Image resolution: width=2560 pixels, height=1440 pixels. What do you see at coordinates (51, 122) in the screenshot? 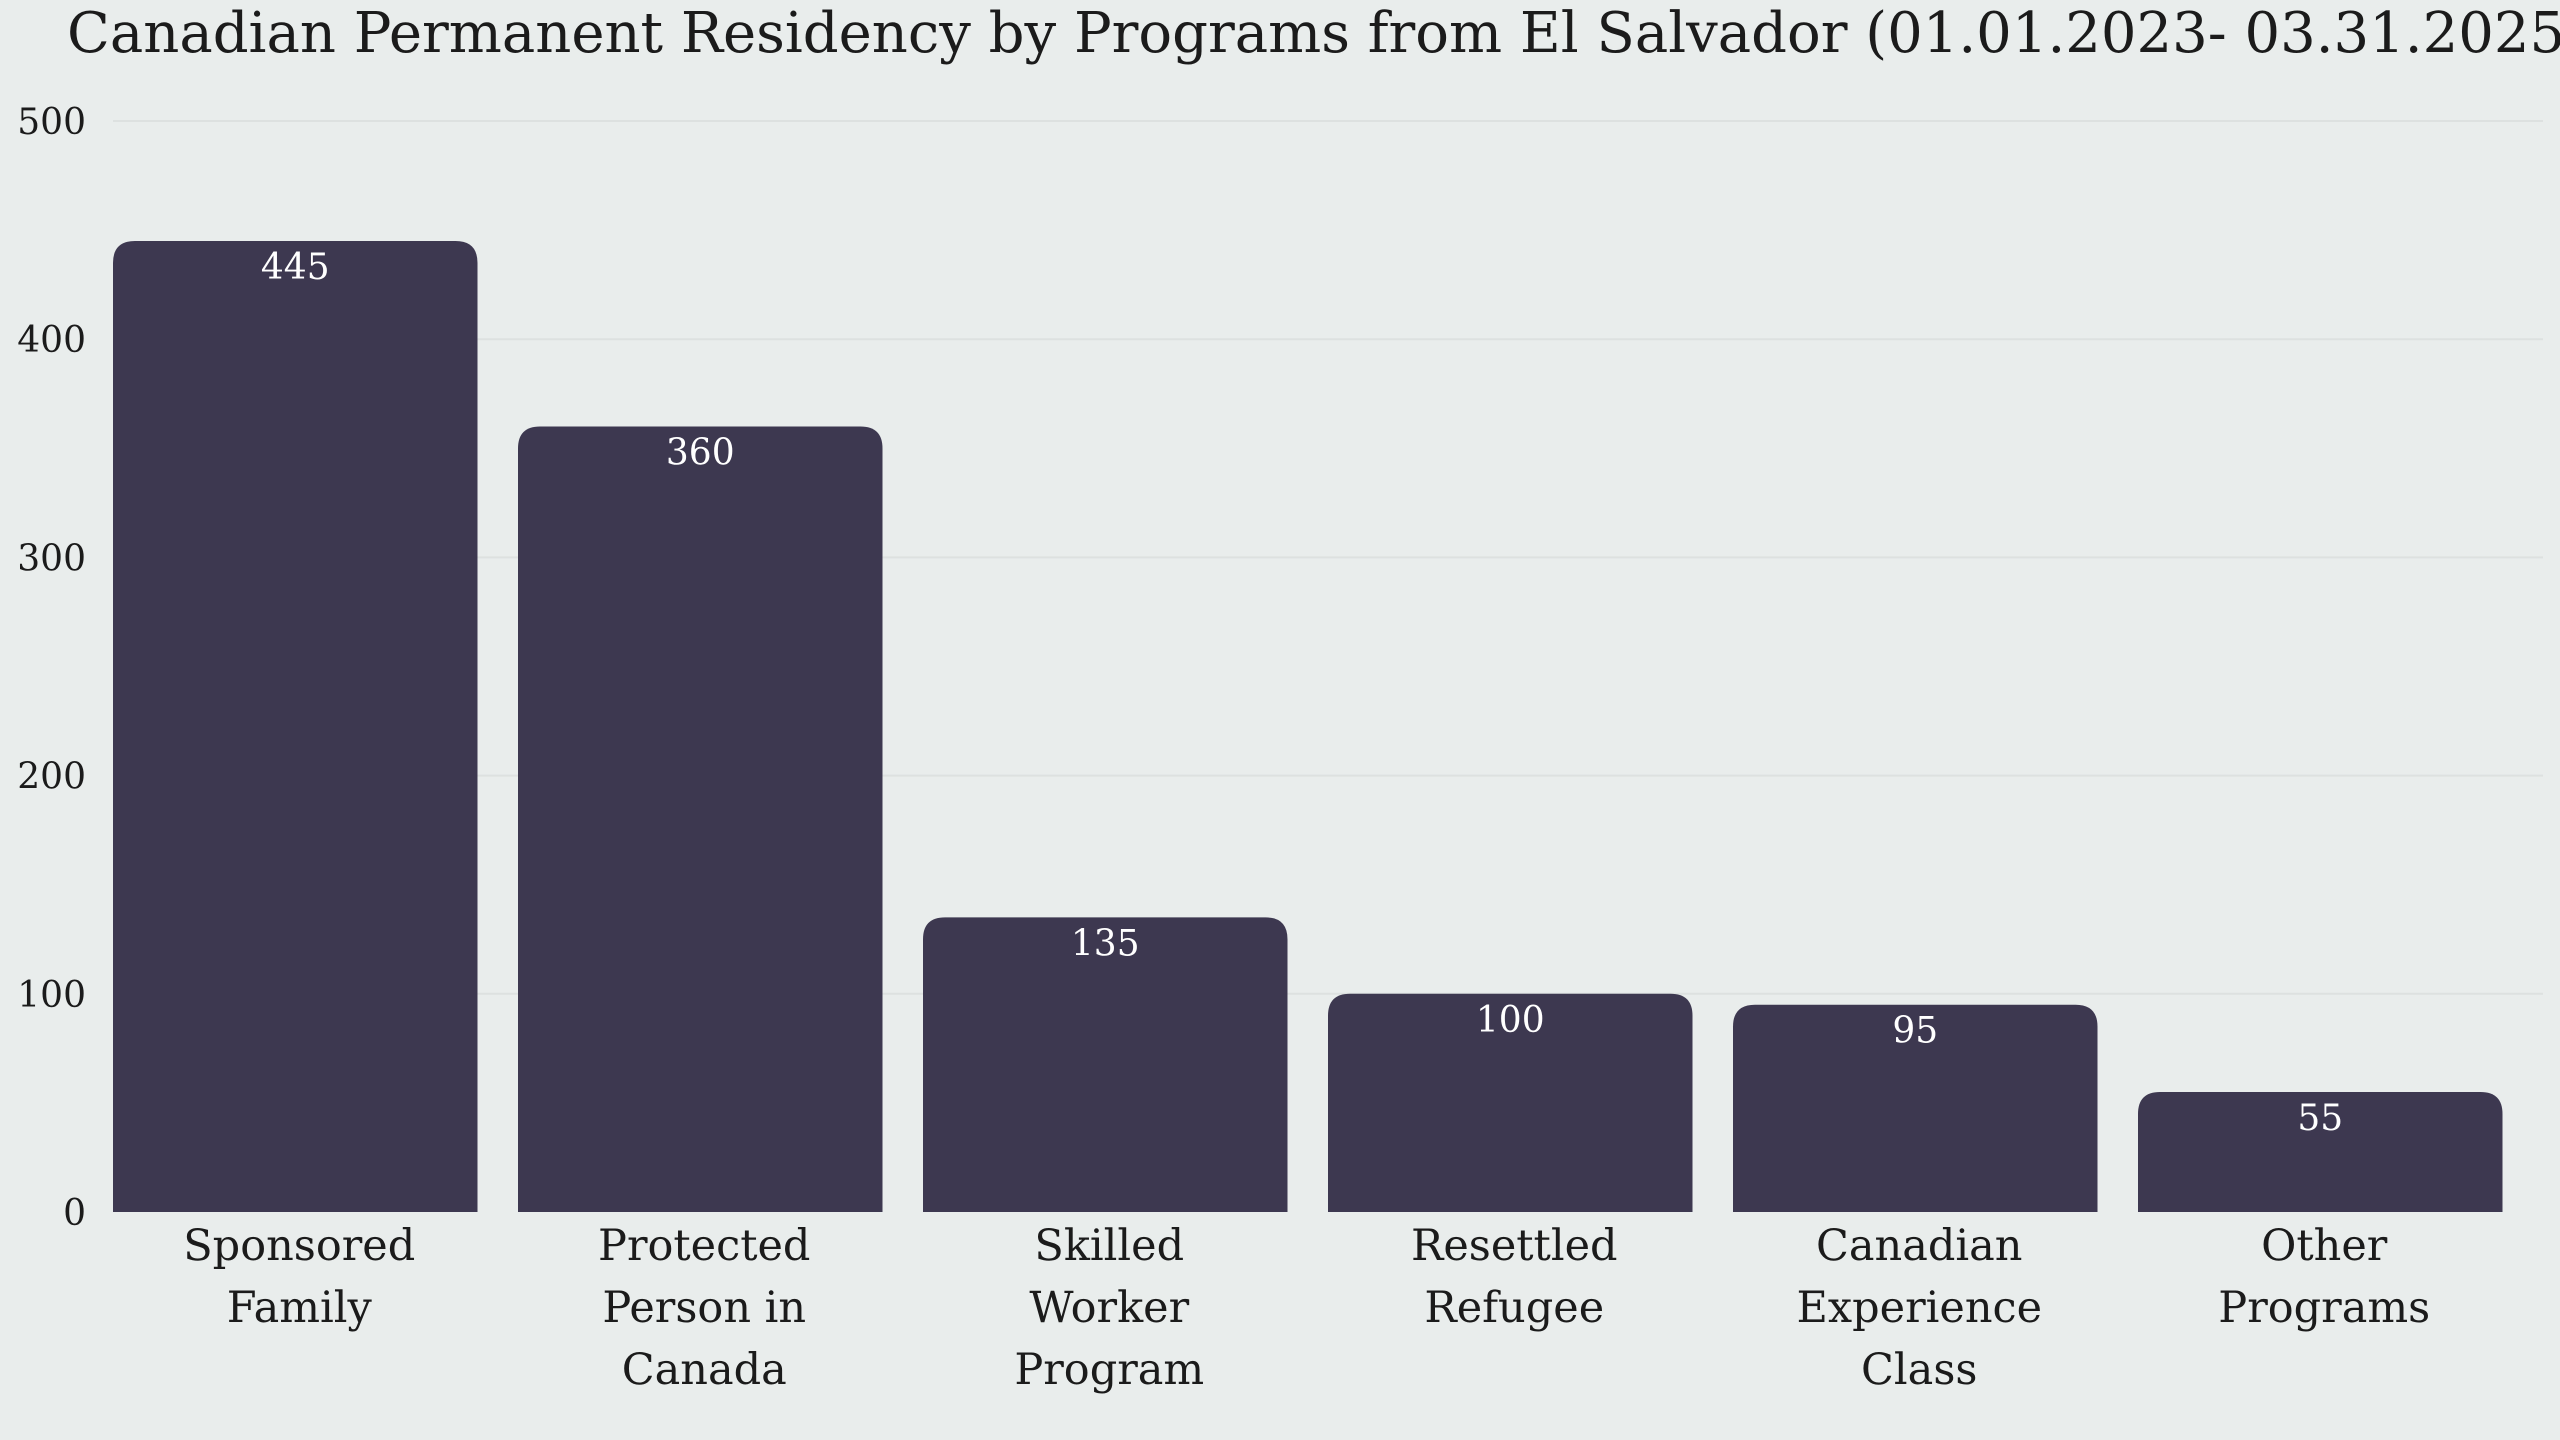
I see `y-tick-label: 500` at bounding box center [51, 122].